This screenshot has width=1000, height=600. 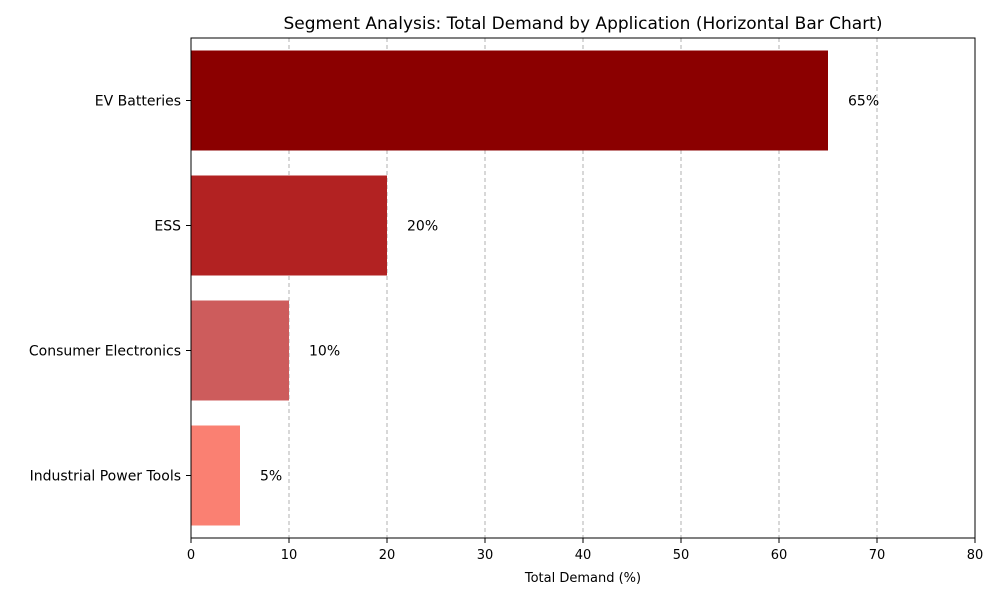 What do you see at coordinates (583, 555) in the screenshot?
I see `x-tick-label-40: 40` at bounding box center [583, 555].